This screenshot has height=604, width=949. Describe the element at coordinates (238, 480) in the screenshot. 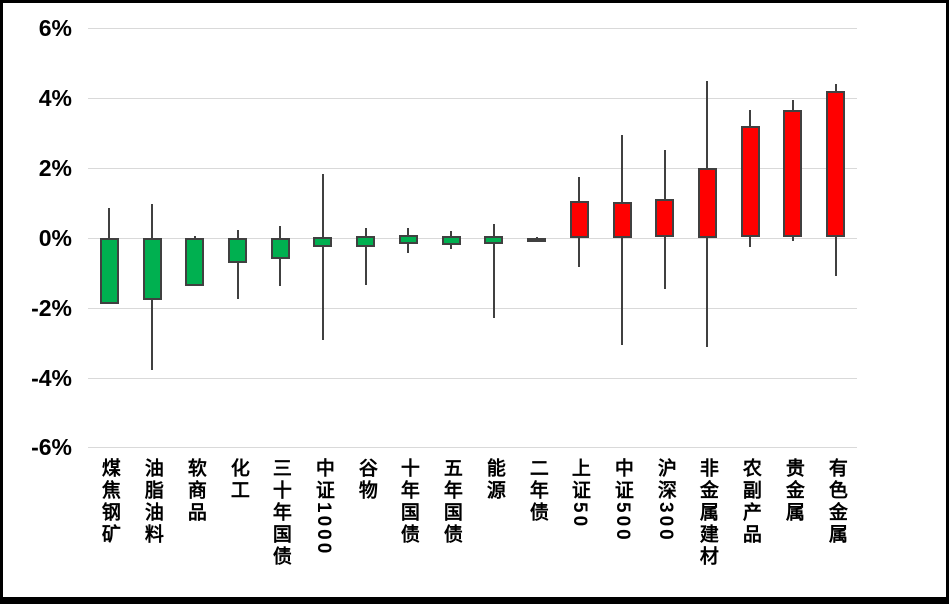

I see `x-axis-category-label: 化工` at that location.